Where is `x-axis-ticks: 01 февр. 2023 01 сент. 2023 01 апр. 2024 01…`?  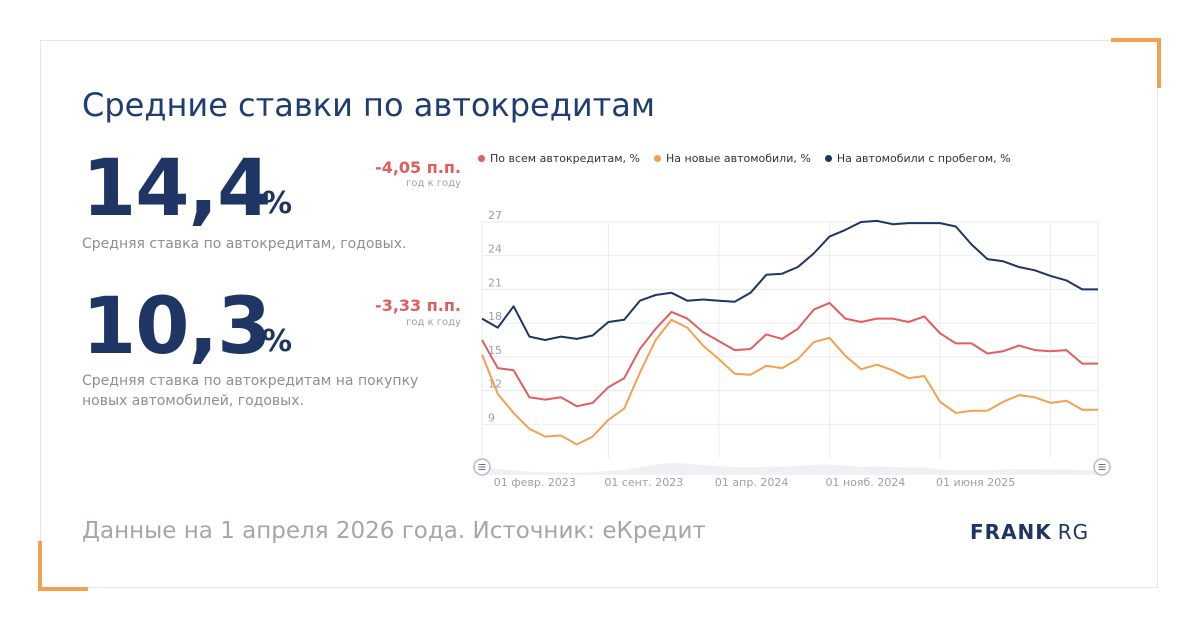
x-axis-ticks: 01 февр. 2023 01 сент. 2023 01 апр. 2024 01… is located at coordinates (754, 482).